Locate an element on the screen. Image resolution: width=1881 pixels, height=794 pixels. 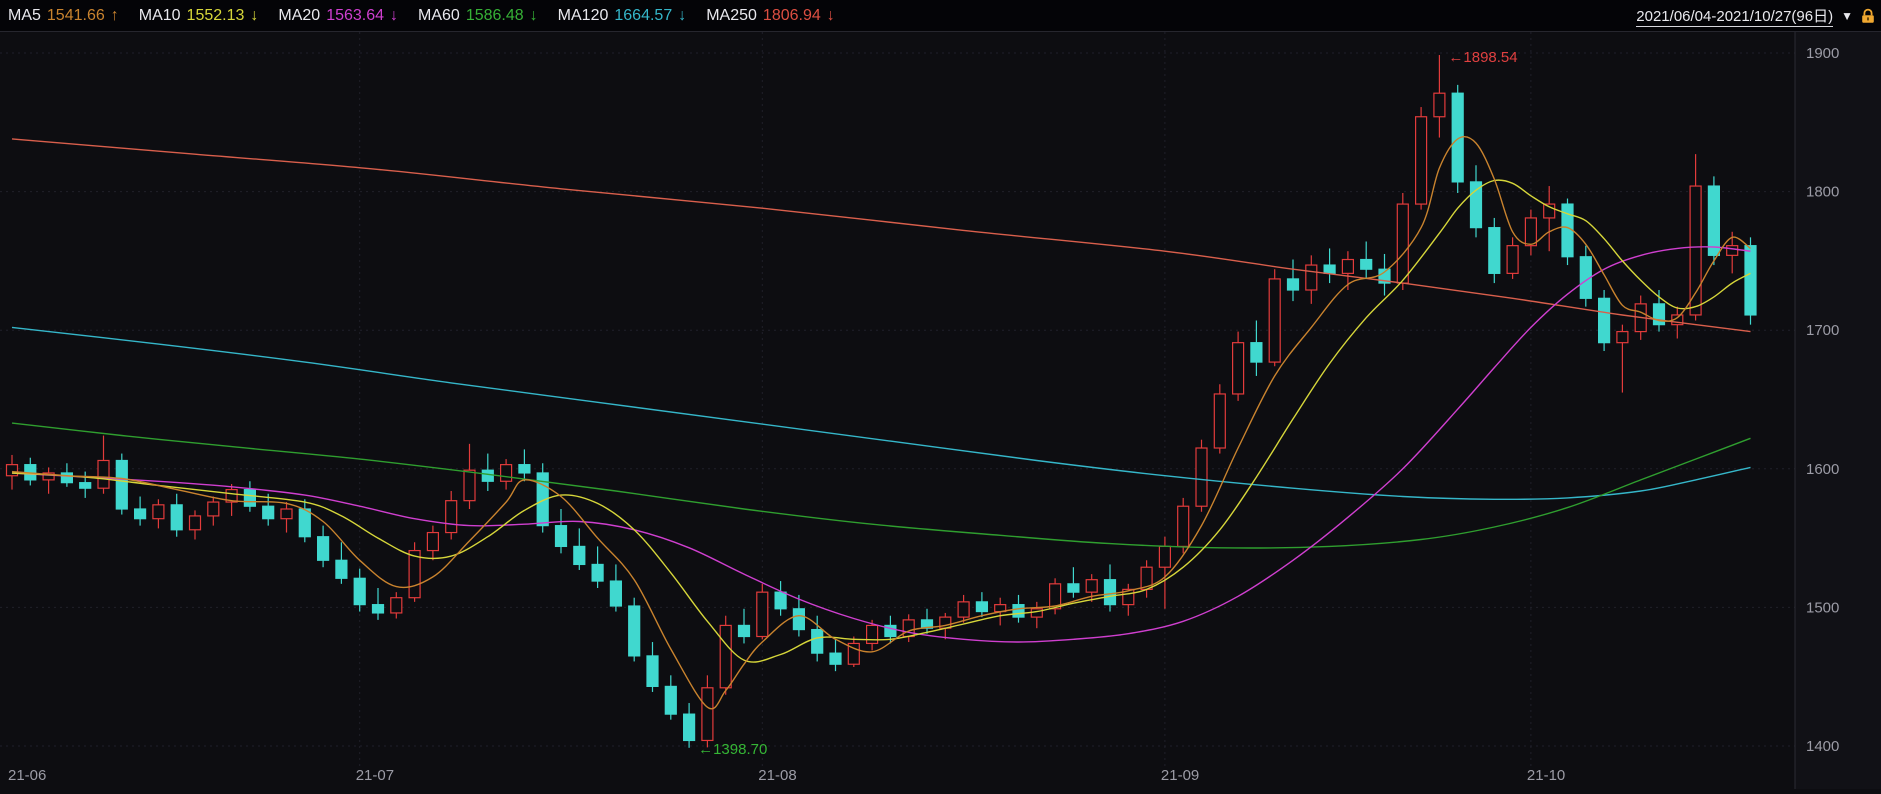
ma120-value: 1664.57 is located at coordinates (643, 15).